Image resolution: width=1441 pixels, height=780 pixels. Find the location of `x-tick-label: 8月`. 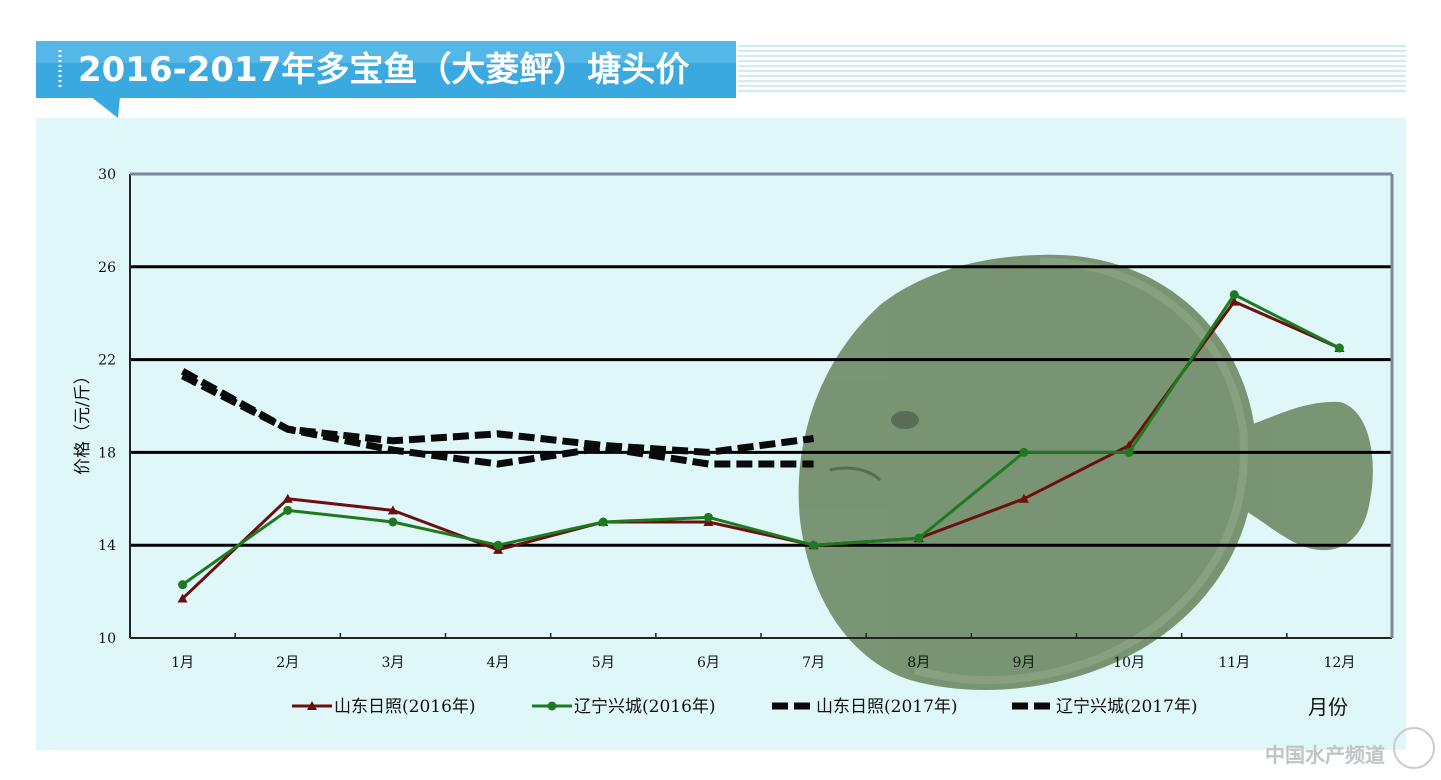

x-tick-label: 8月 is located at coordinates (918, 663).